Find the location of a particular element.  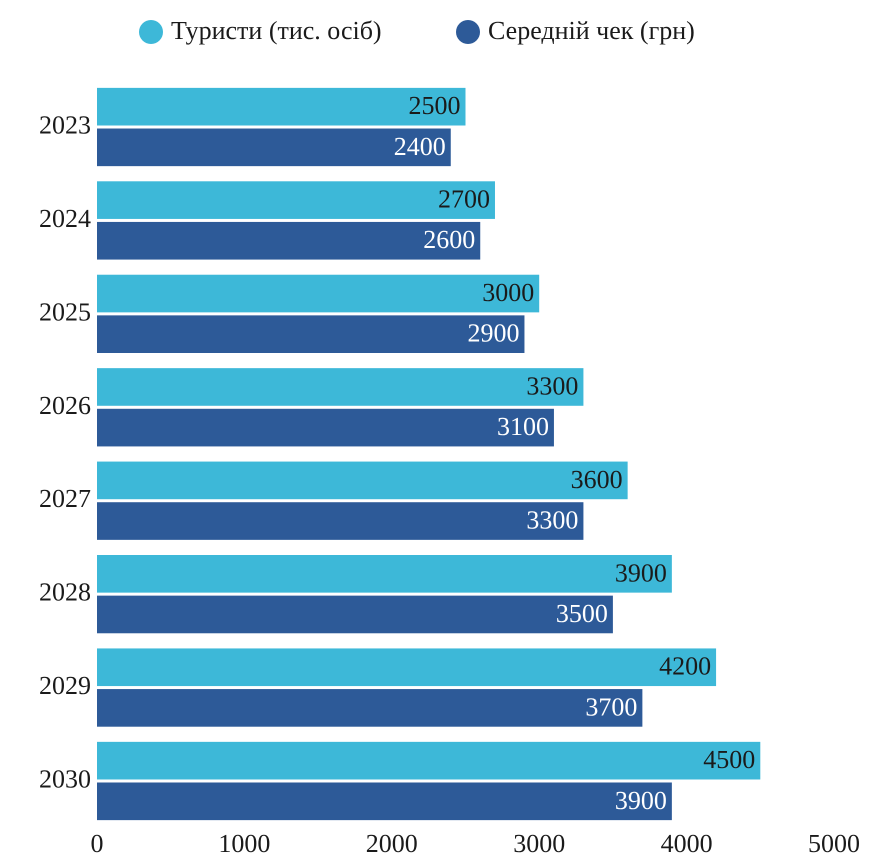

x-tick-label: 1000 is located at coordinates (244, 843).